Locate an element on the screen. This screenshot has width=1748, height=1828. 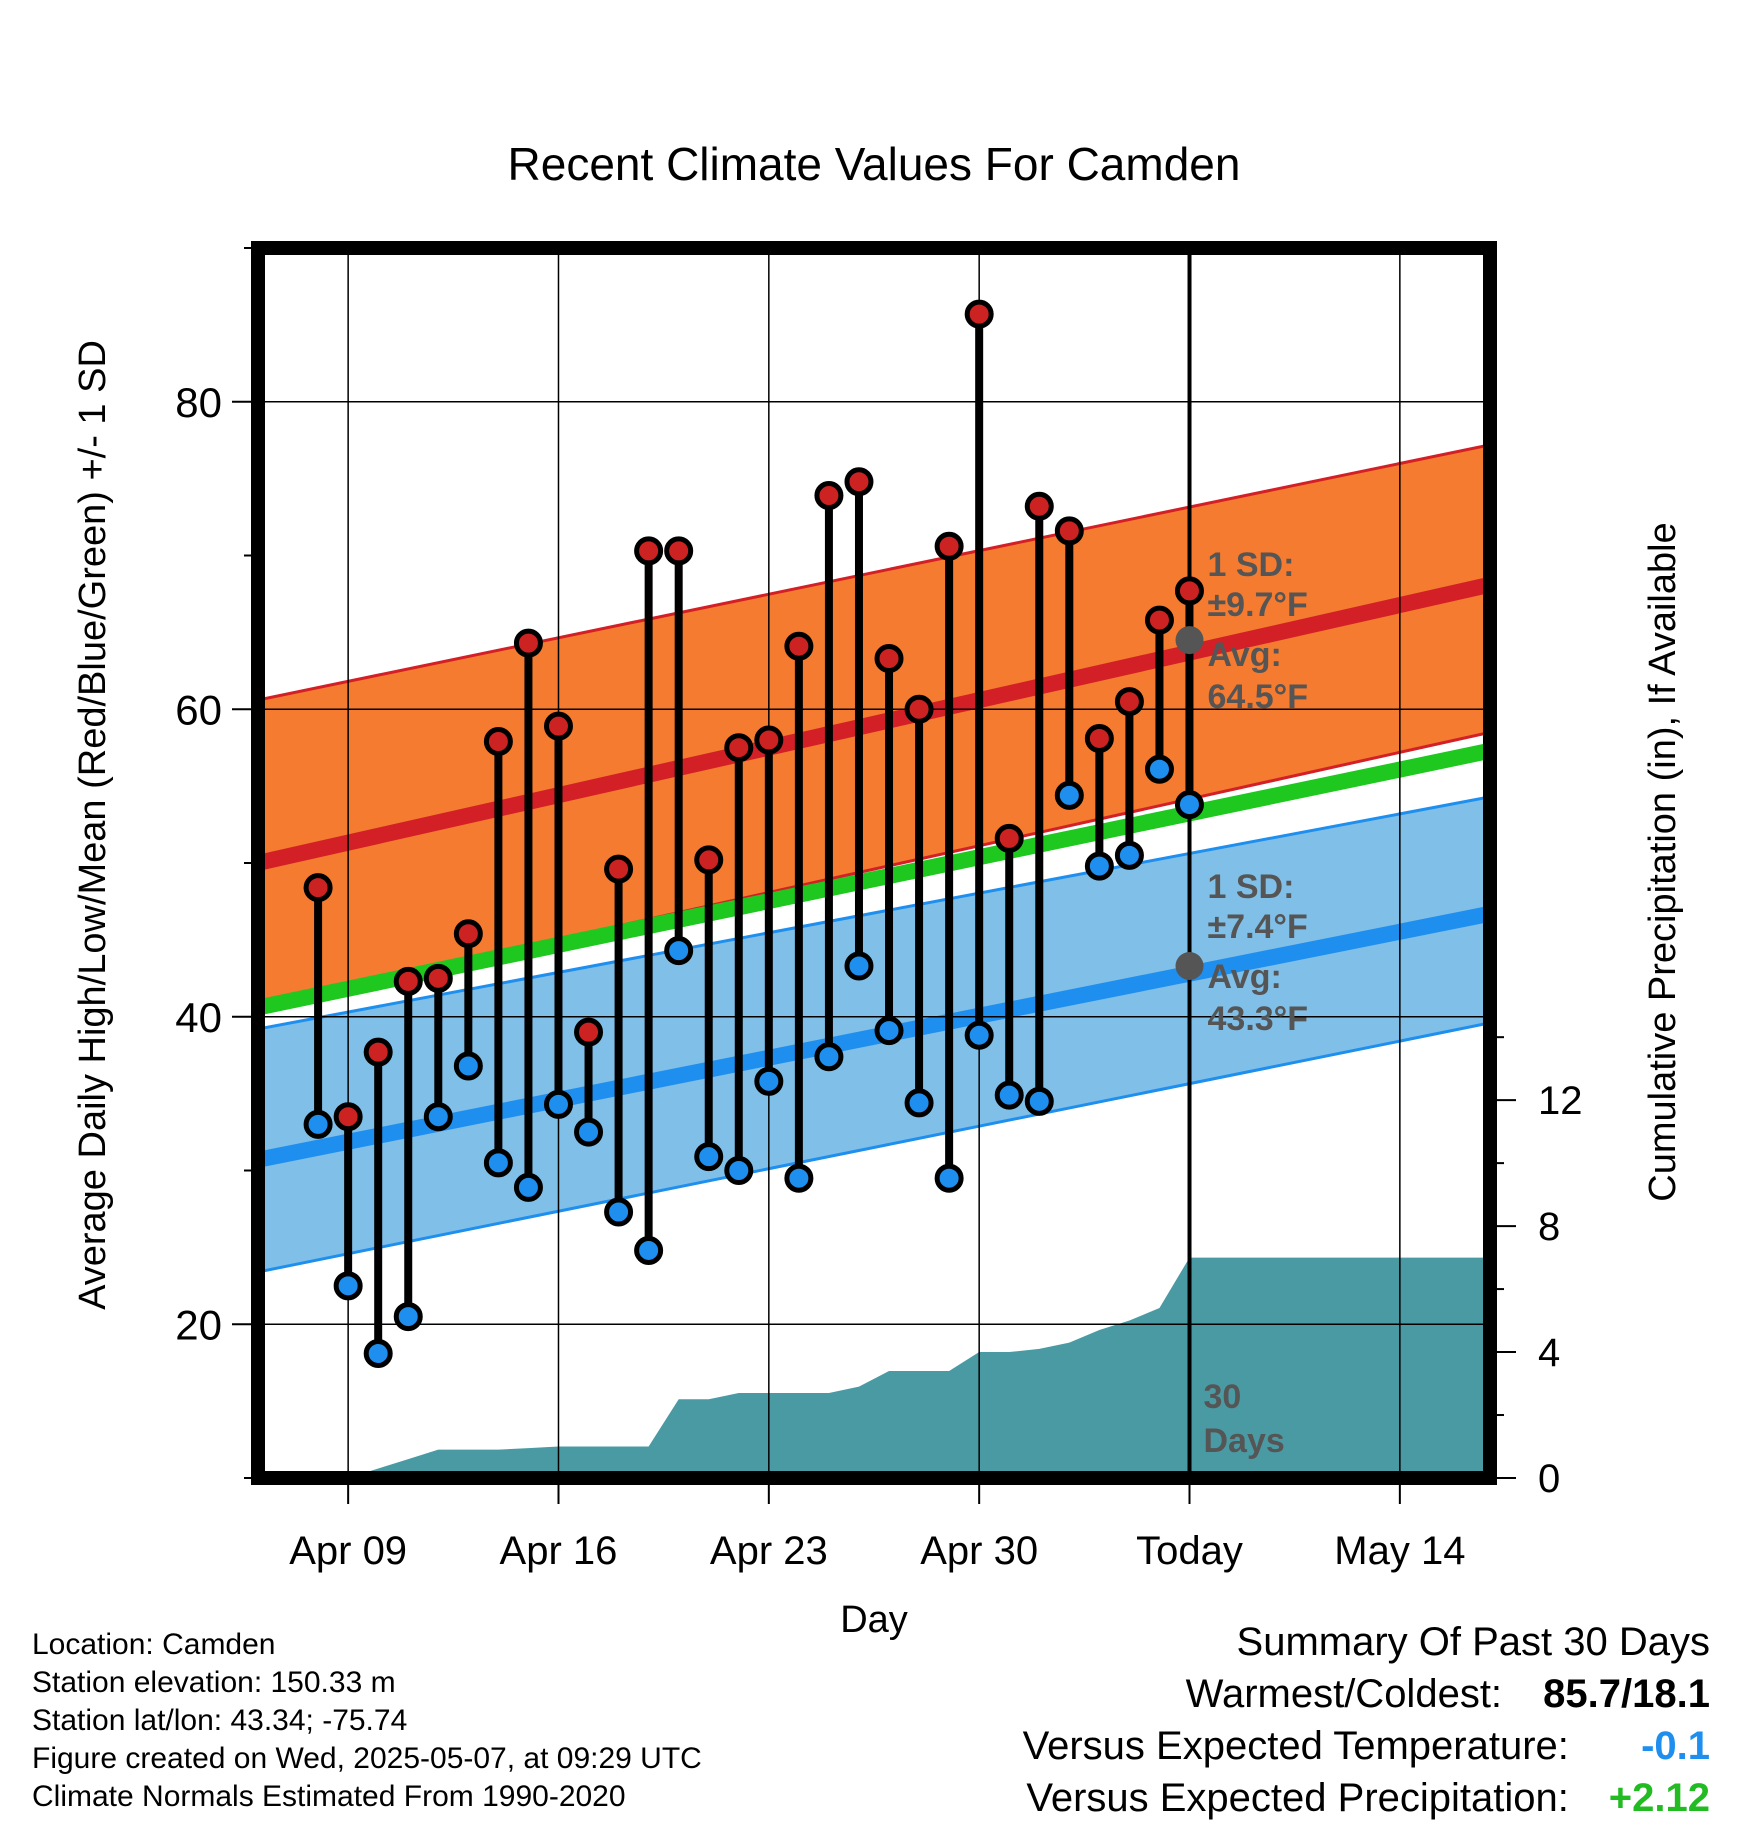
y2-tick-label: 8 is located at coordinates (1549, 1227).